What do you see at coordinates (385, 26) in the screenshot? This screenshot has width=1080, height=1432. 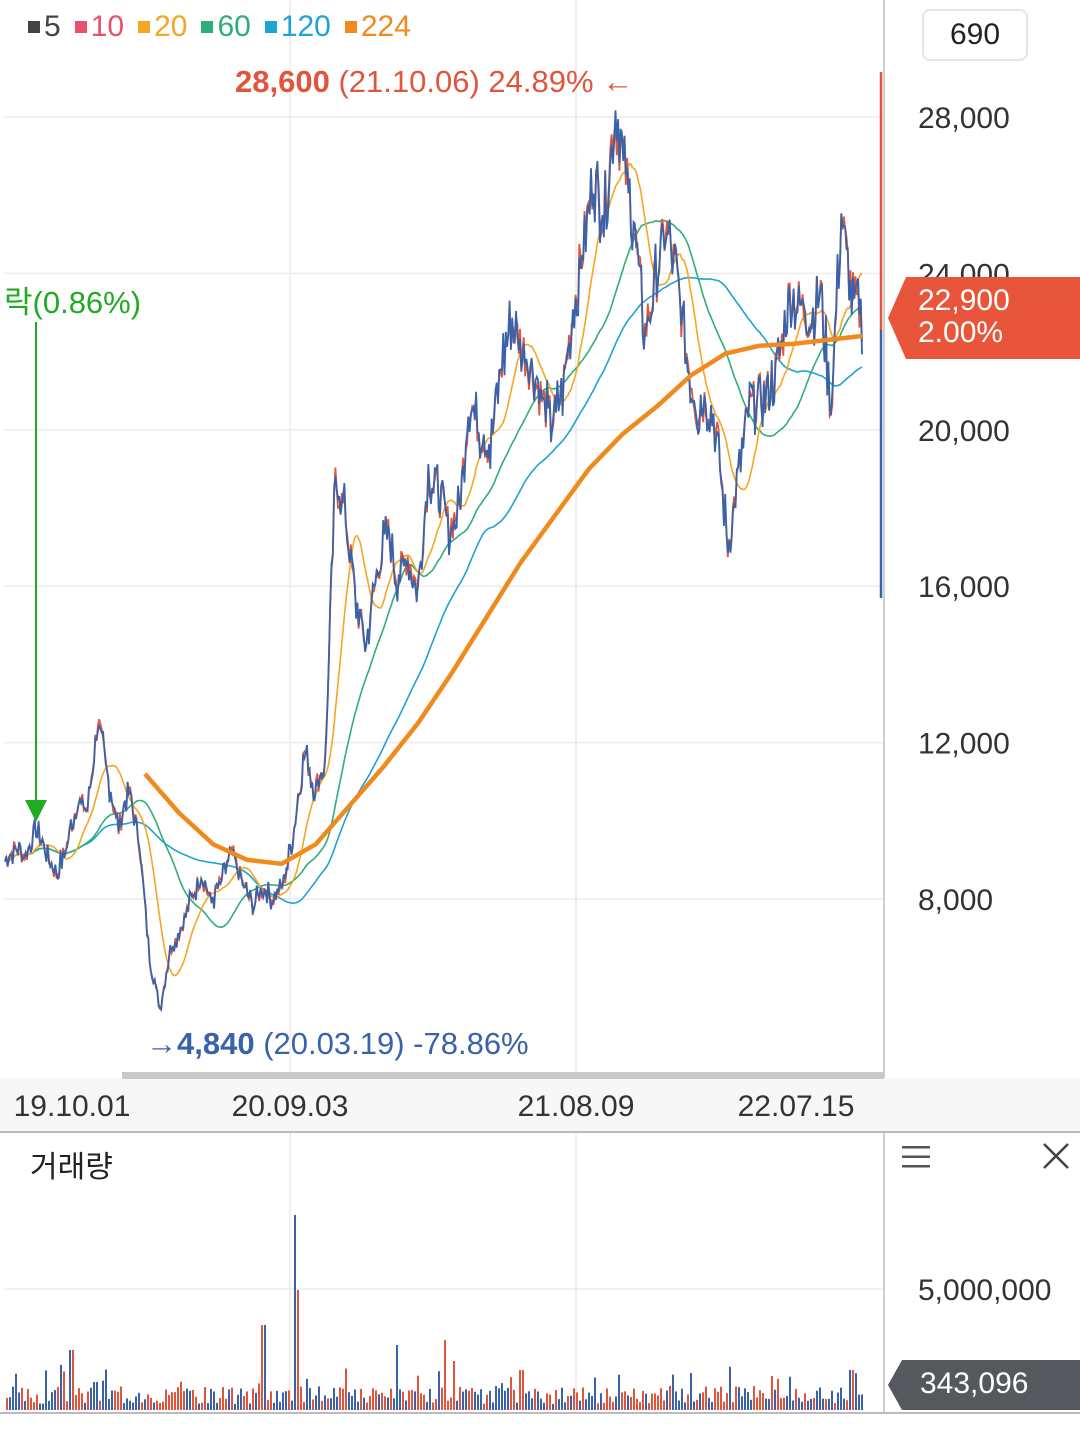 I see `legend-label: 224` at bounding box center [385, 26].